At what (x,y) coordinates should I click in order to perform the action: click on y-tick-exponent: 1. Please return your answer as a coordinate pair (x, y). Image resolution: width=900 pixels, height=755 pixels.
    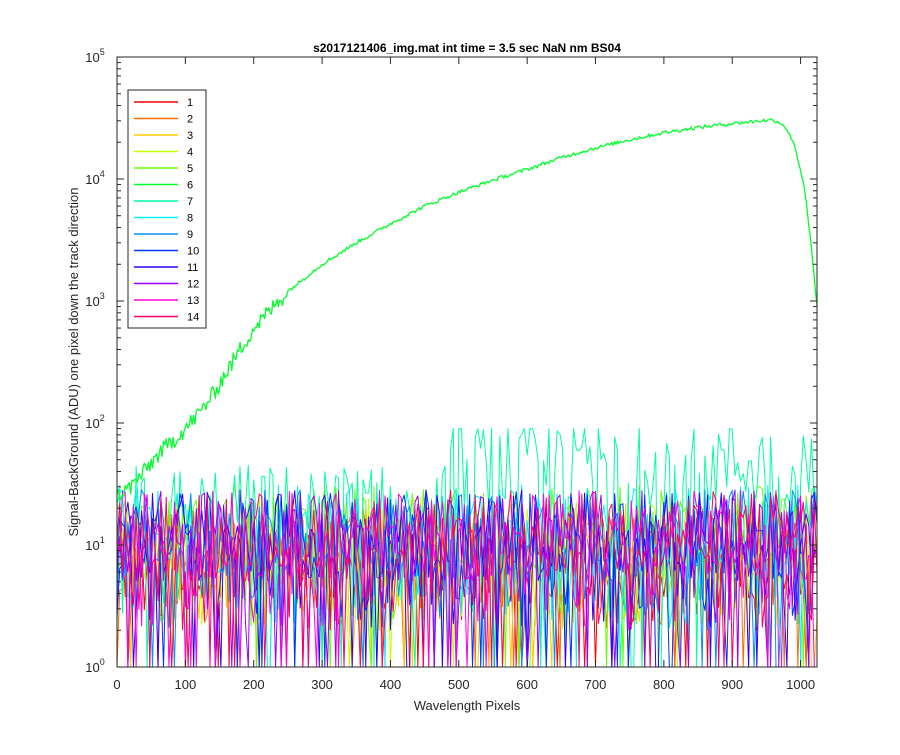
    Looking at the image, I should click on (102, 540).